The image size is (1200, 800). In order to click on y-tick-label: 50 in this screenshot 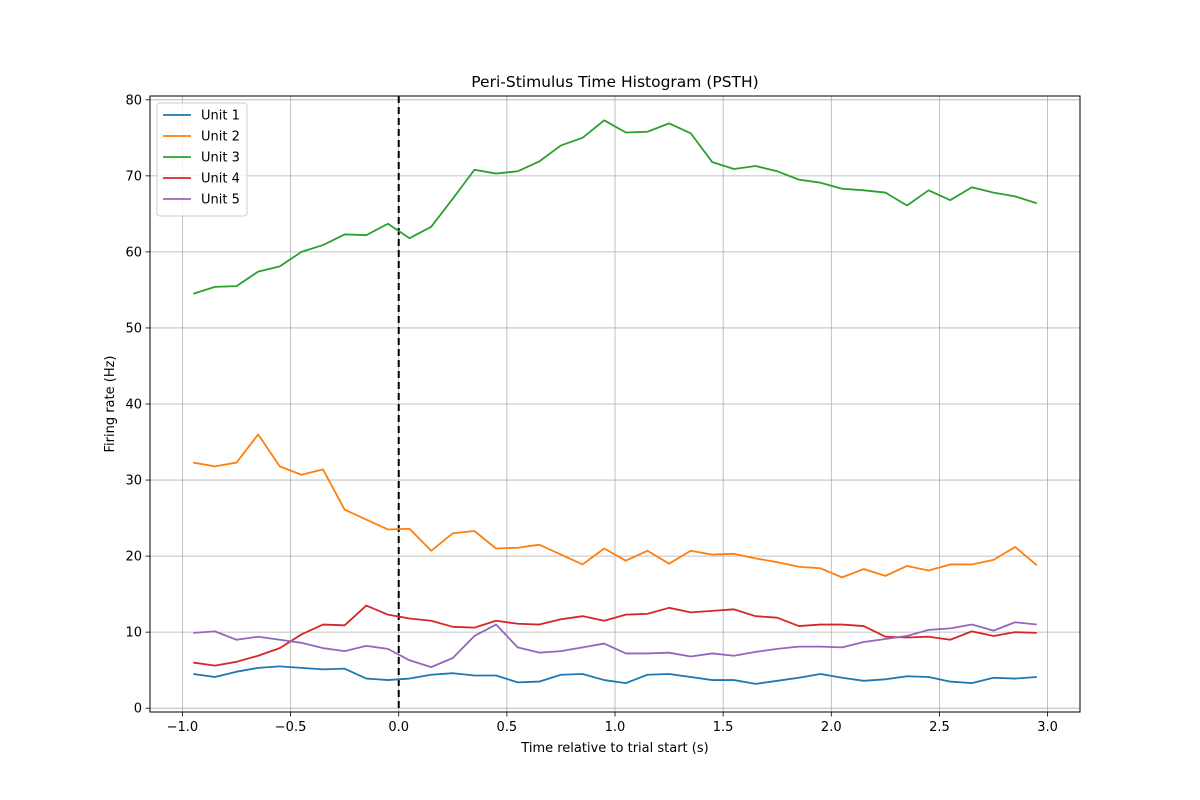, I will do `click(133, 328)`.